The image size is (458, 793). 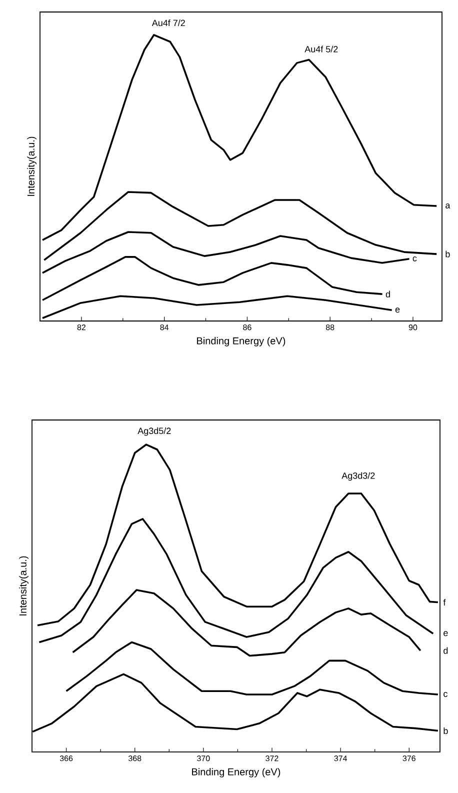 I want to click on x-tick-label: 372, so click(x=272, y=759).